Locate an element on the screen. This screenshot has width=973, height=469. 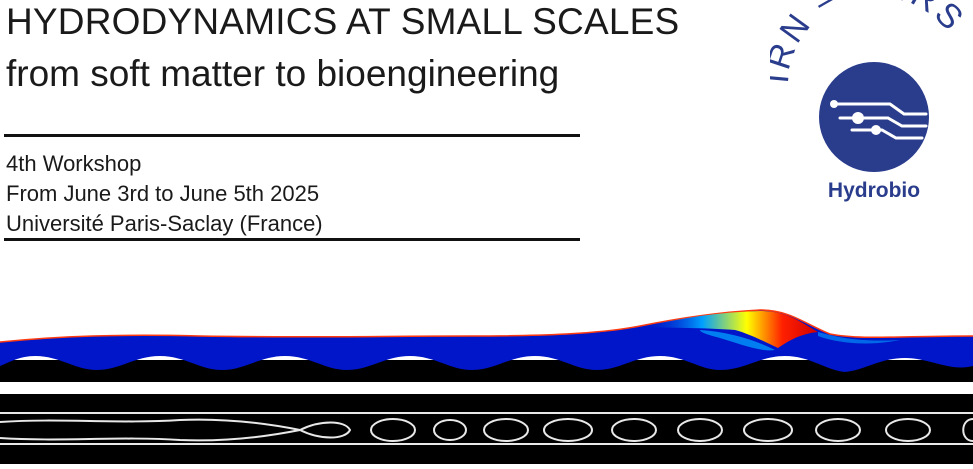
event-dates: From June 3rd to June 5th 2025 is located at coordinates (163, 193).